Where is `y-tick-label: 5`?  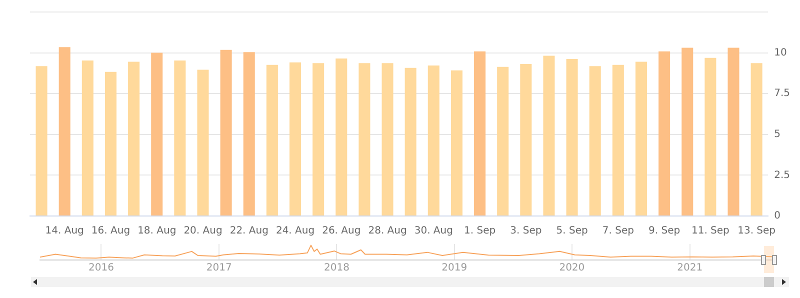 y-tick-label: 5 is located at coordinates (777, 134).